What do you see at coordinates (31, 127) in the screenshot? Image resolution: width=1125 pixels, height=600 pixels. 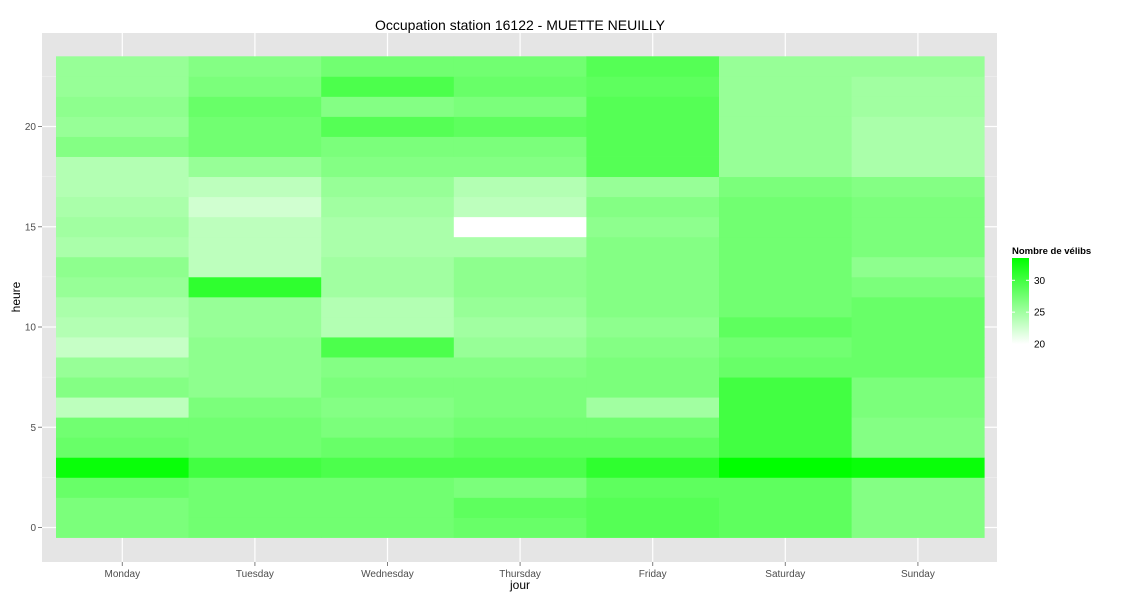 I see `y-tick-label: 20` at bounding box center [31, 127].